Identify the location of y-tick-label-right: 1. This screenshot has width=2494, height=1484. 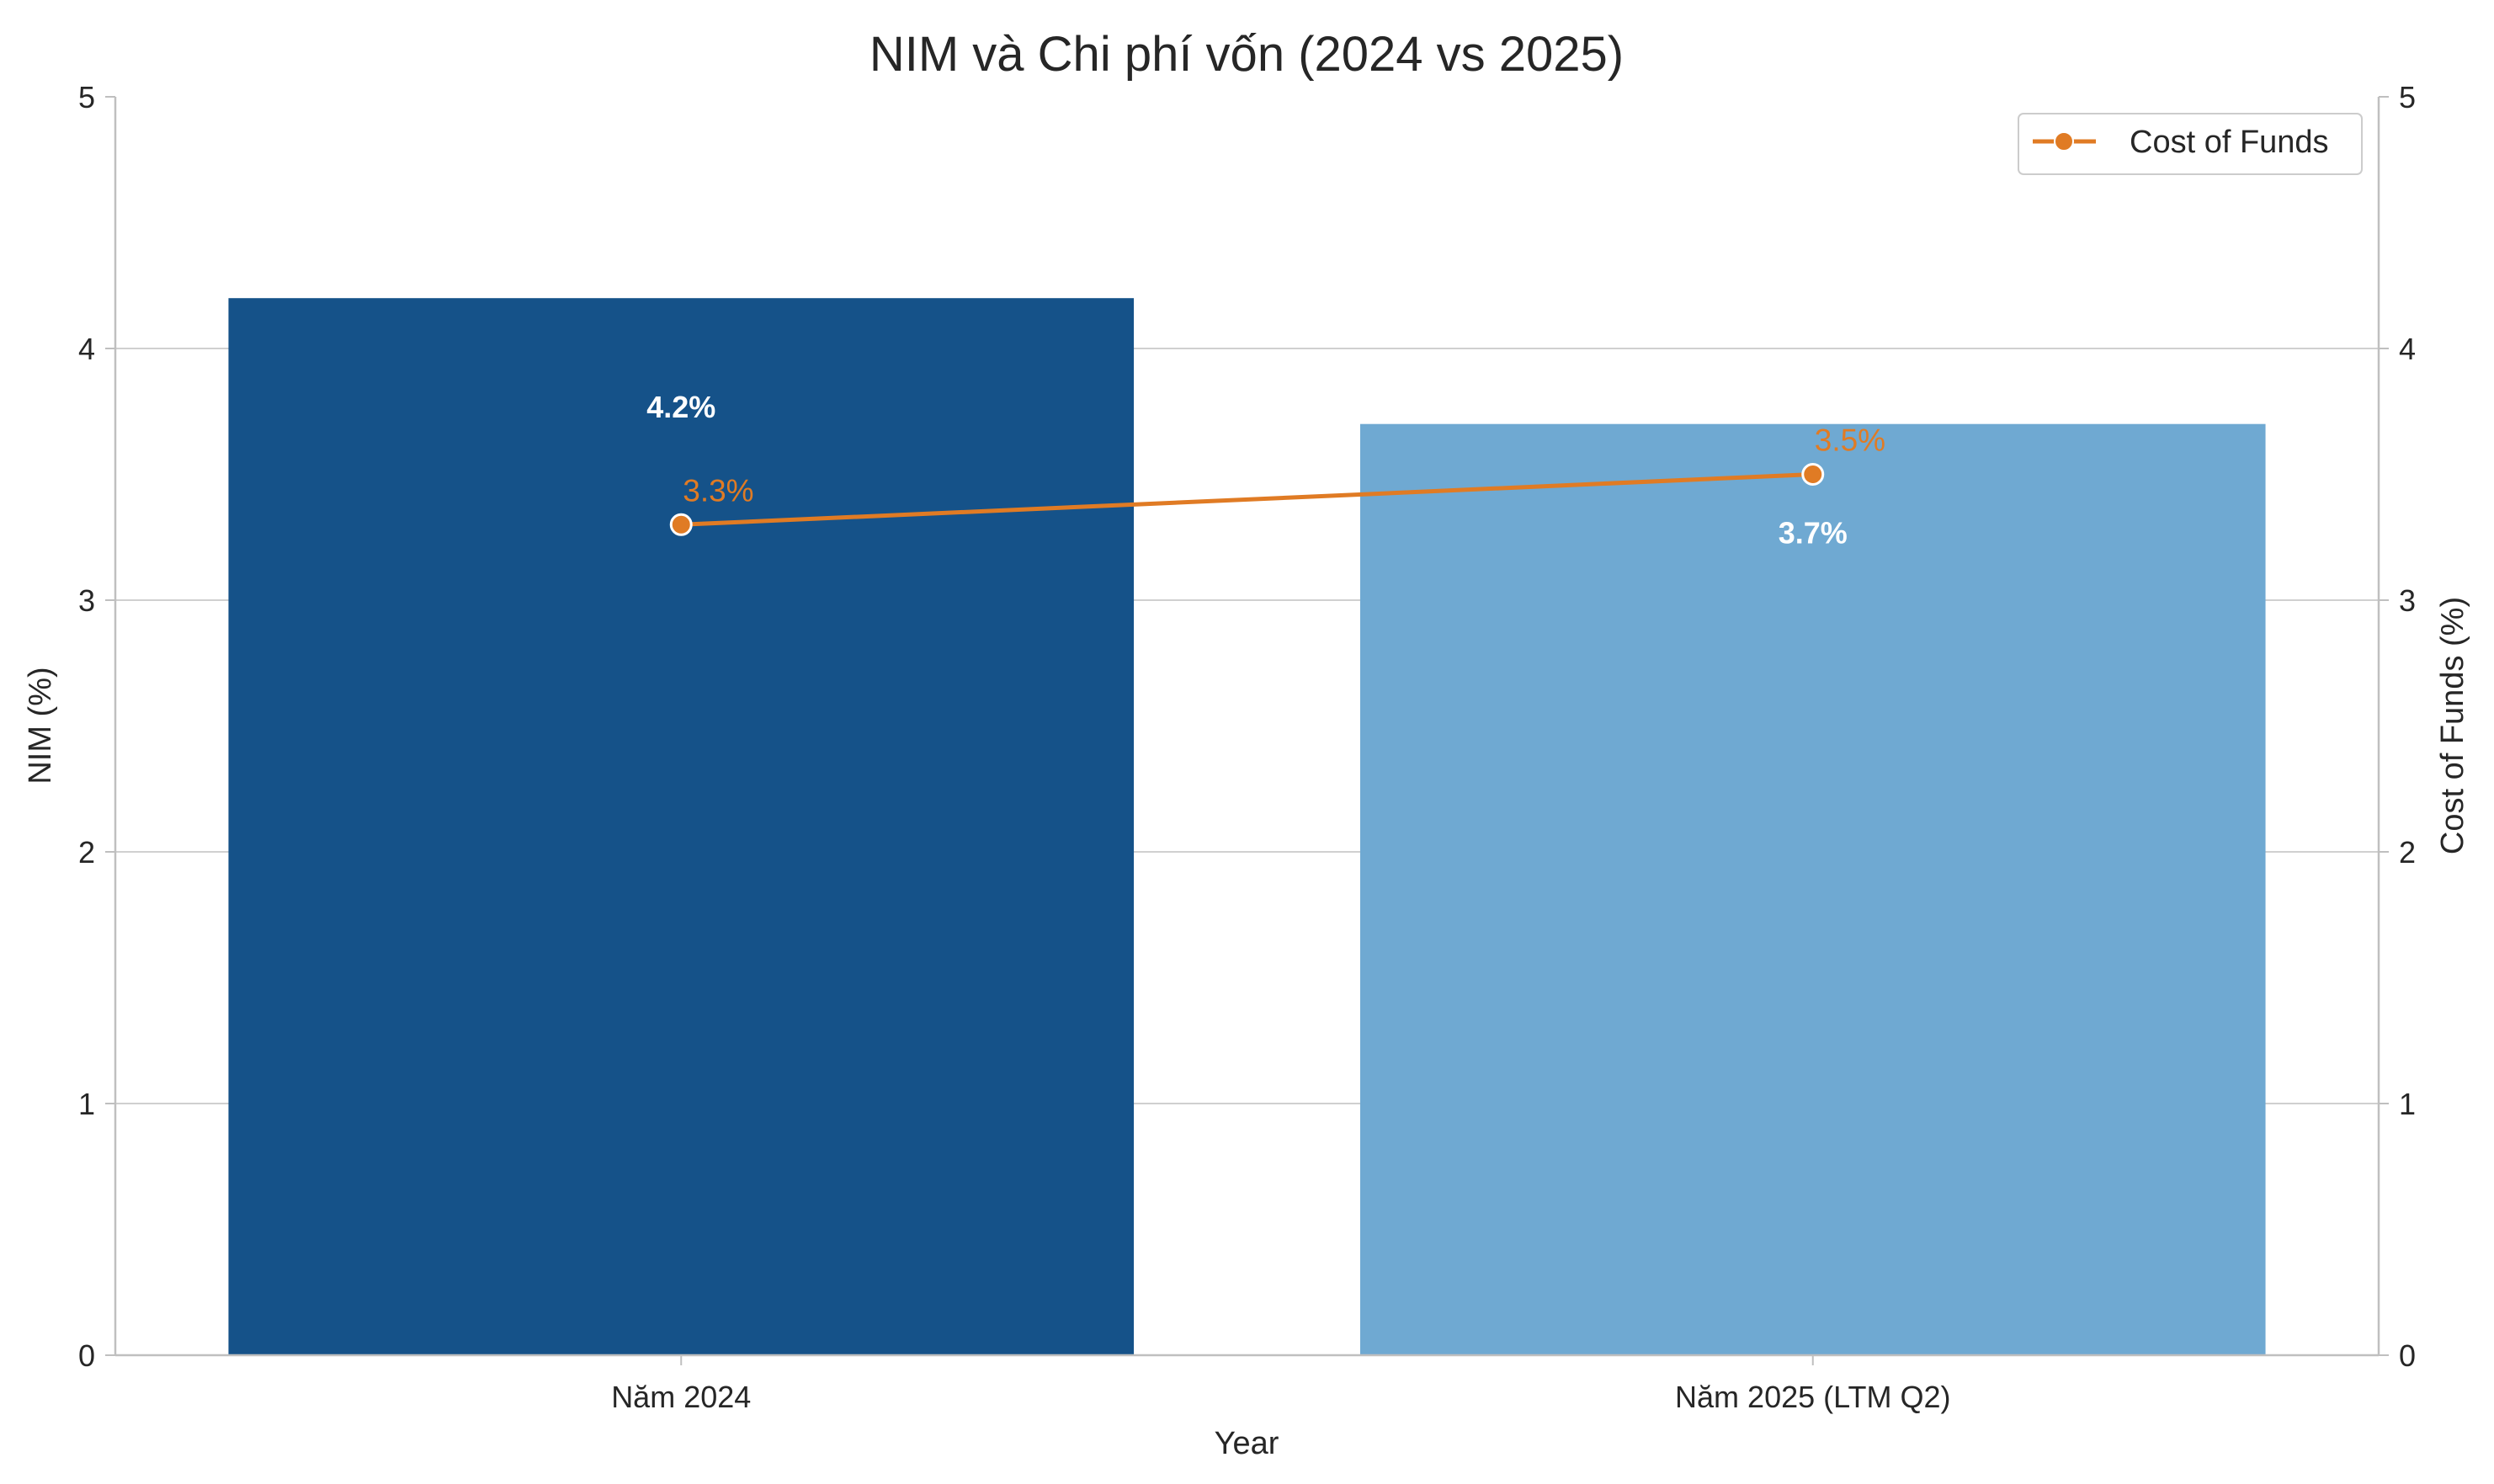
(2408, 1104).